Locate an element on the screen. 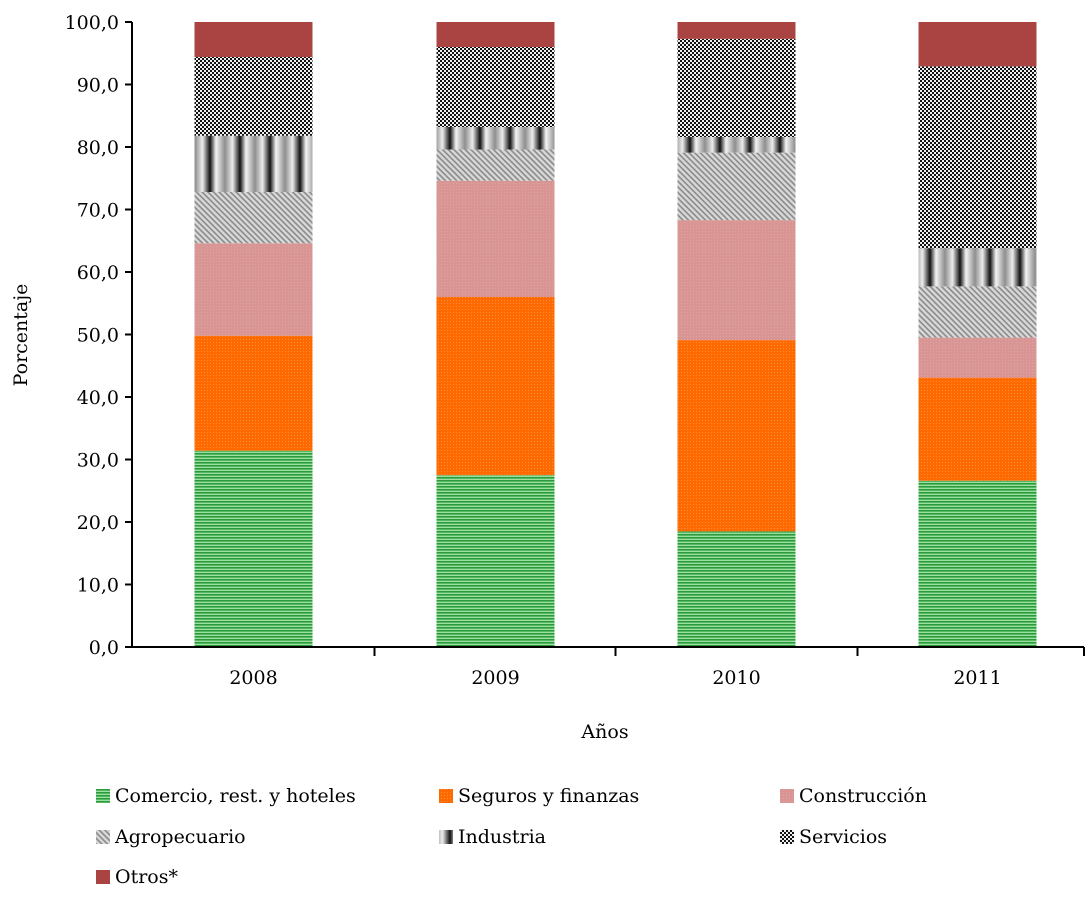  y-tick-label: 0,0 is located at coordinates (104, 648).